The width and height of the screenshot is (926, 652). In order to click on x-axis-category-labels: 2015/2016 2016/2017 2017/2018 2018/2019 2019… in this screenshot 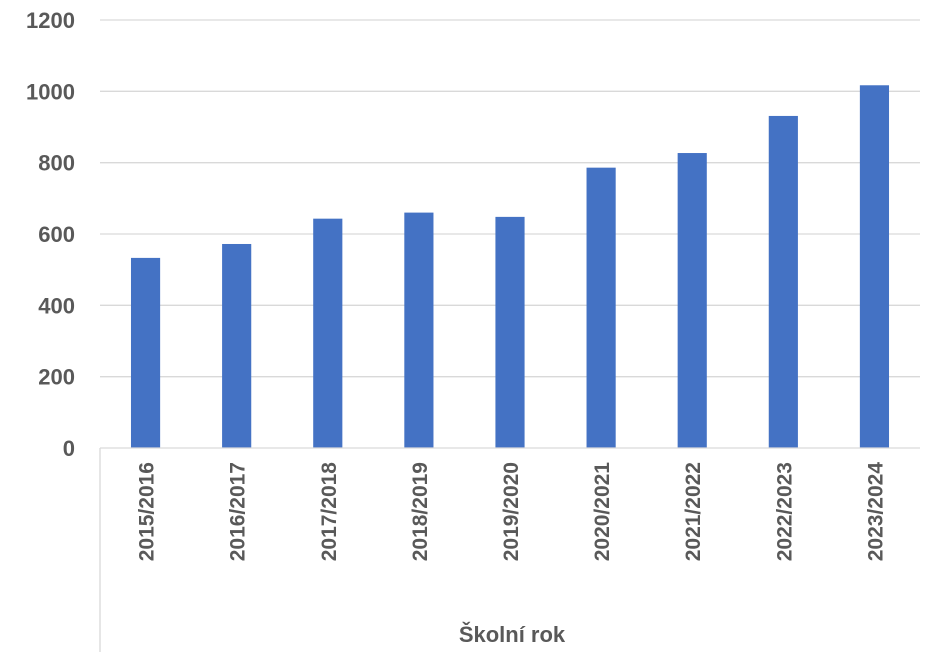, I will do `click(512, 512)`.